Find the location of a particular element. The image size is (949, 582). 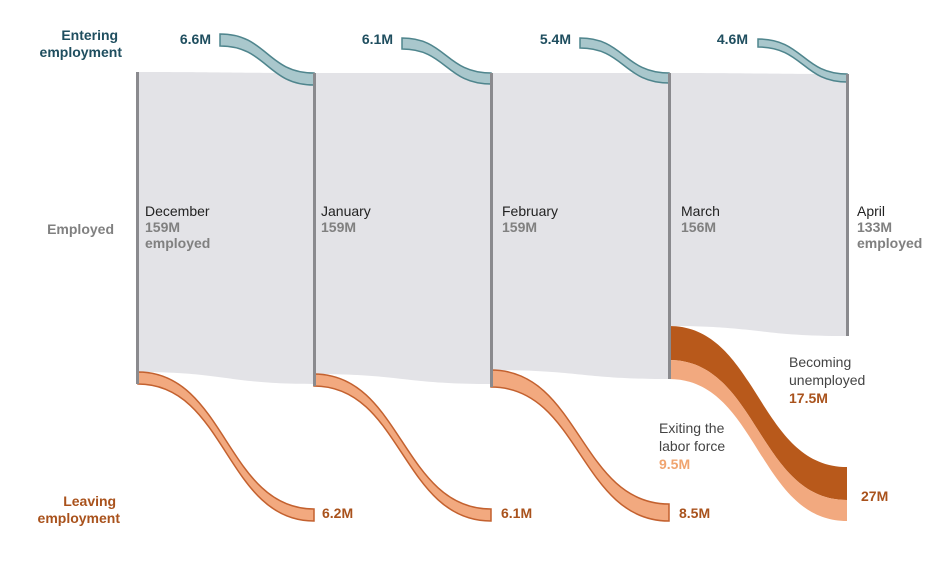

month-label-february: February 159M is located at coordinates (532, 219).